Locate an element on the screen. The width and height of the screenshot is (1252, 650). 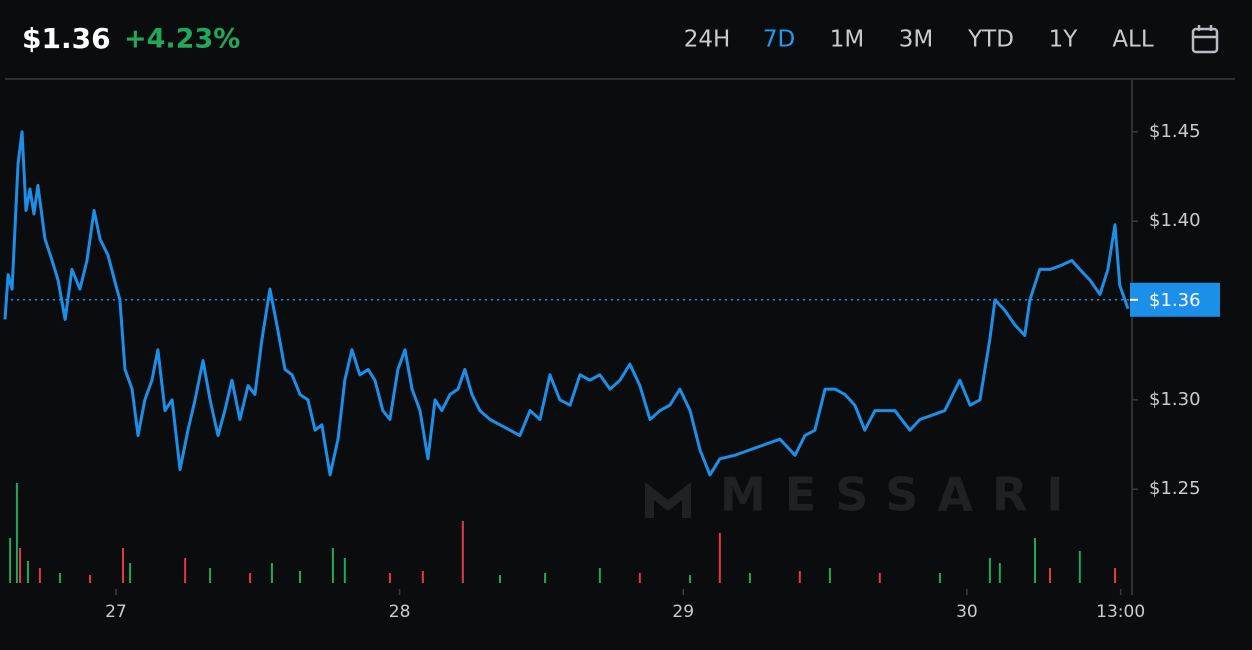
y-tick-label: $1.25 is located at coordinates (1175, 488).